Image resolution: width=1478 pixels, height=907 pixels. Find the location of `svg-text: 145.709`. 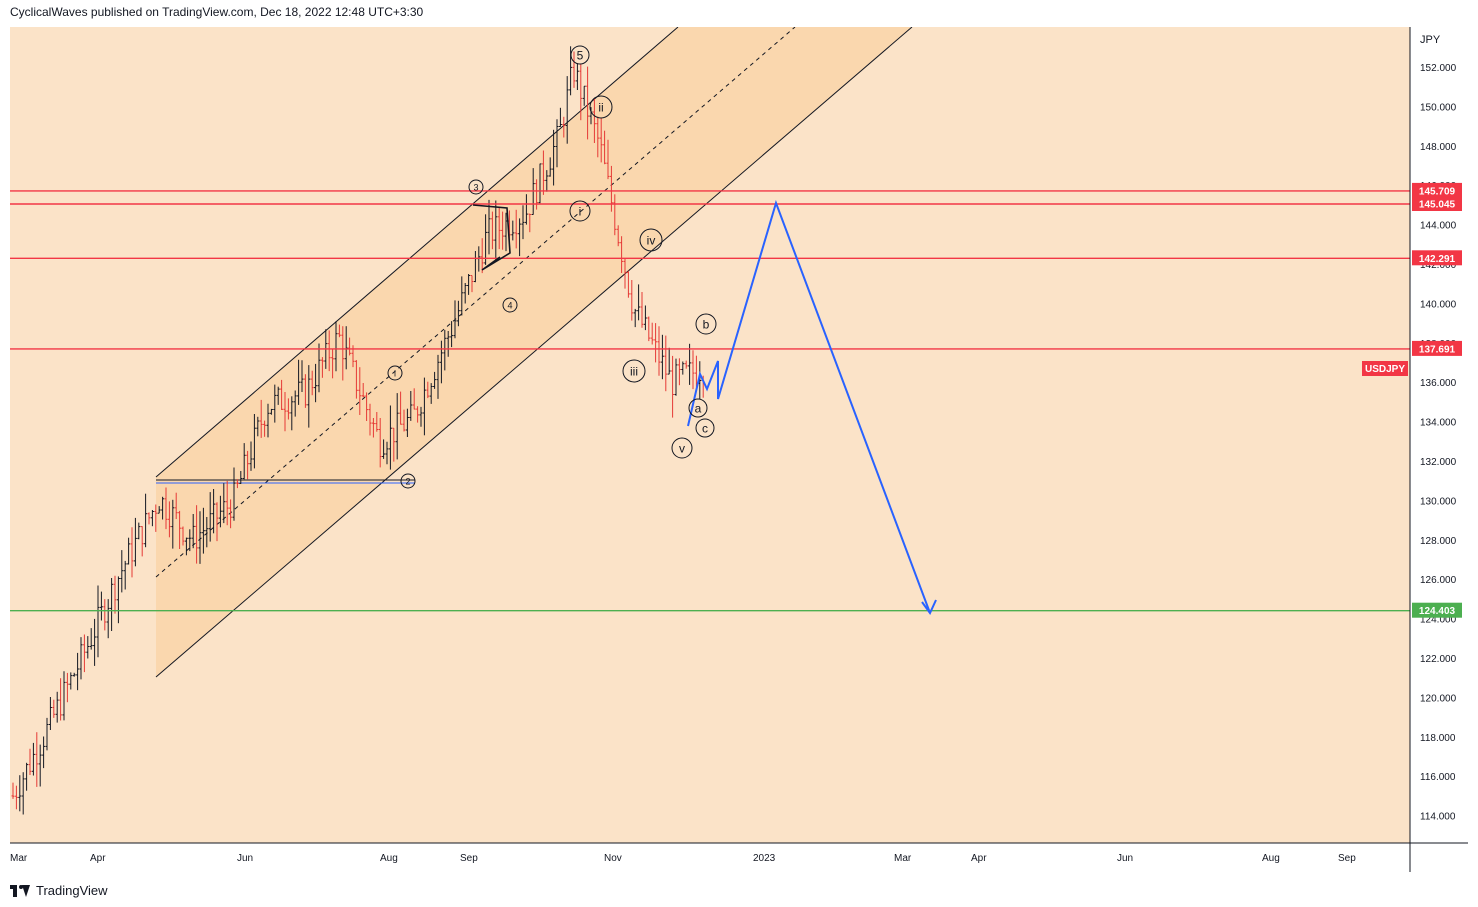

svg-text: 145.709 is located at coordinates (1437, 191).